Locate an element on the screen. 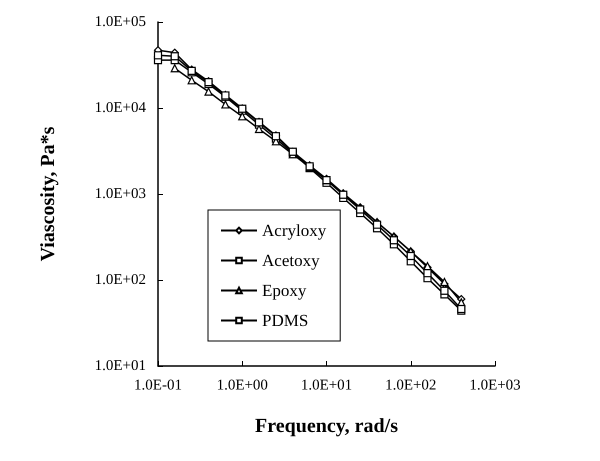 Image resolution: width=600 pixels, height=461 pixels. legend-label: PDMS is located at coordinates (285, 320).